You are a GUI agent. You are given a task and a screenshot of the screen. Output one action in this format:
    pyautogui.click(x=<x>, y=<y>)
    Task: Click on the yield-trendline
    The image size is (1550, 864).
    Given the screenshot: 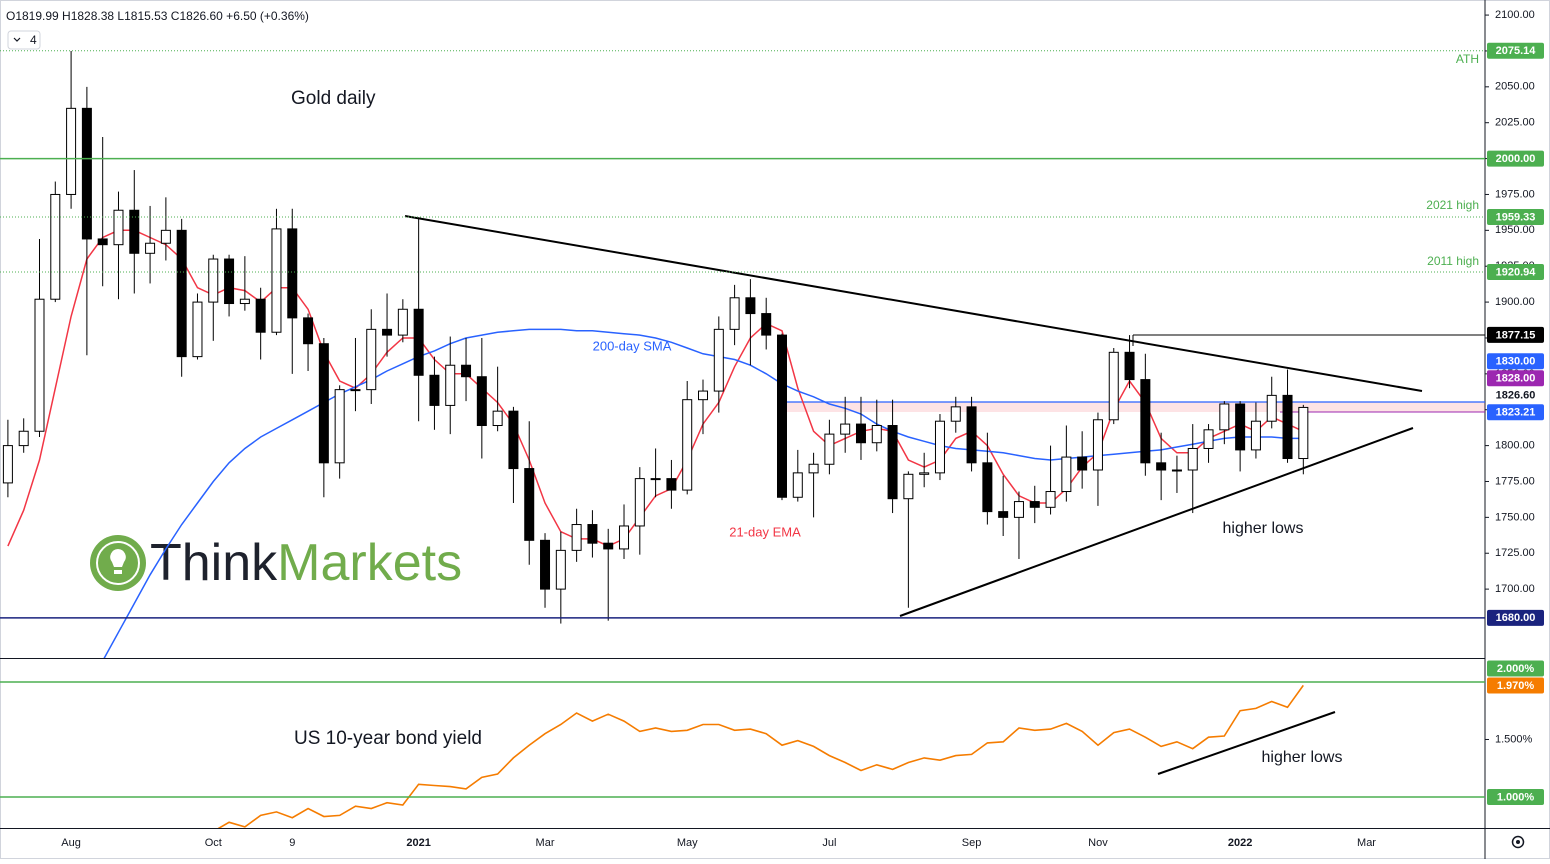 What is the action you would take?
    pyautogui.click(x=1246, y=743)
    